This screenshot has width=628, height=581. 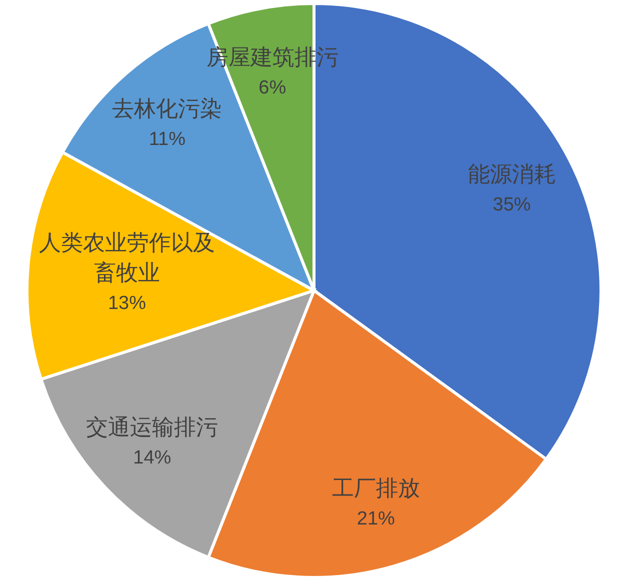 What do you see at coordinates (152, 427) in the screenshot?
I see `slice-label: 交通运输排污` at bounding box center [152, 427].